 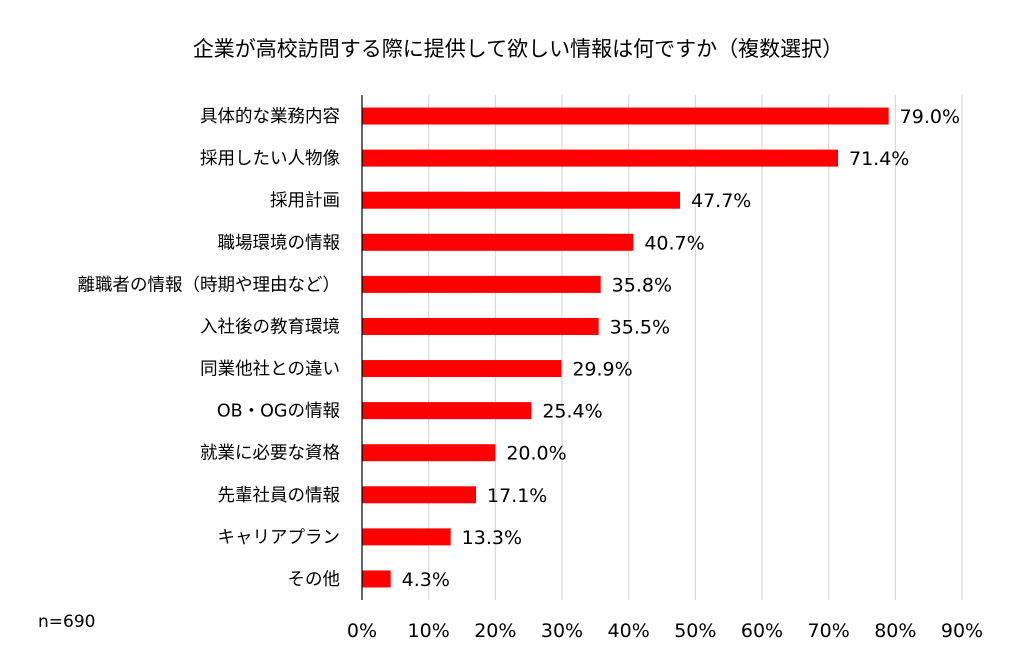 I want to click on category-label: 先輩社員の情報, so click(x=279, y=496).